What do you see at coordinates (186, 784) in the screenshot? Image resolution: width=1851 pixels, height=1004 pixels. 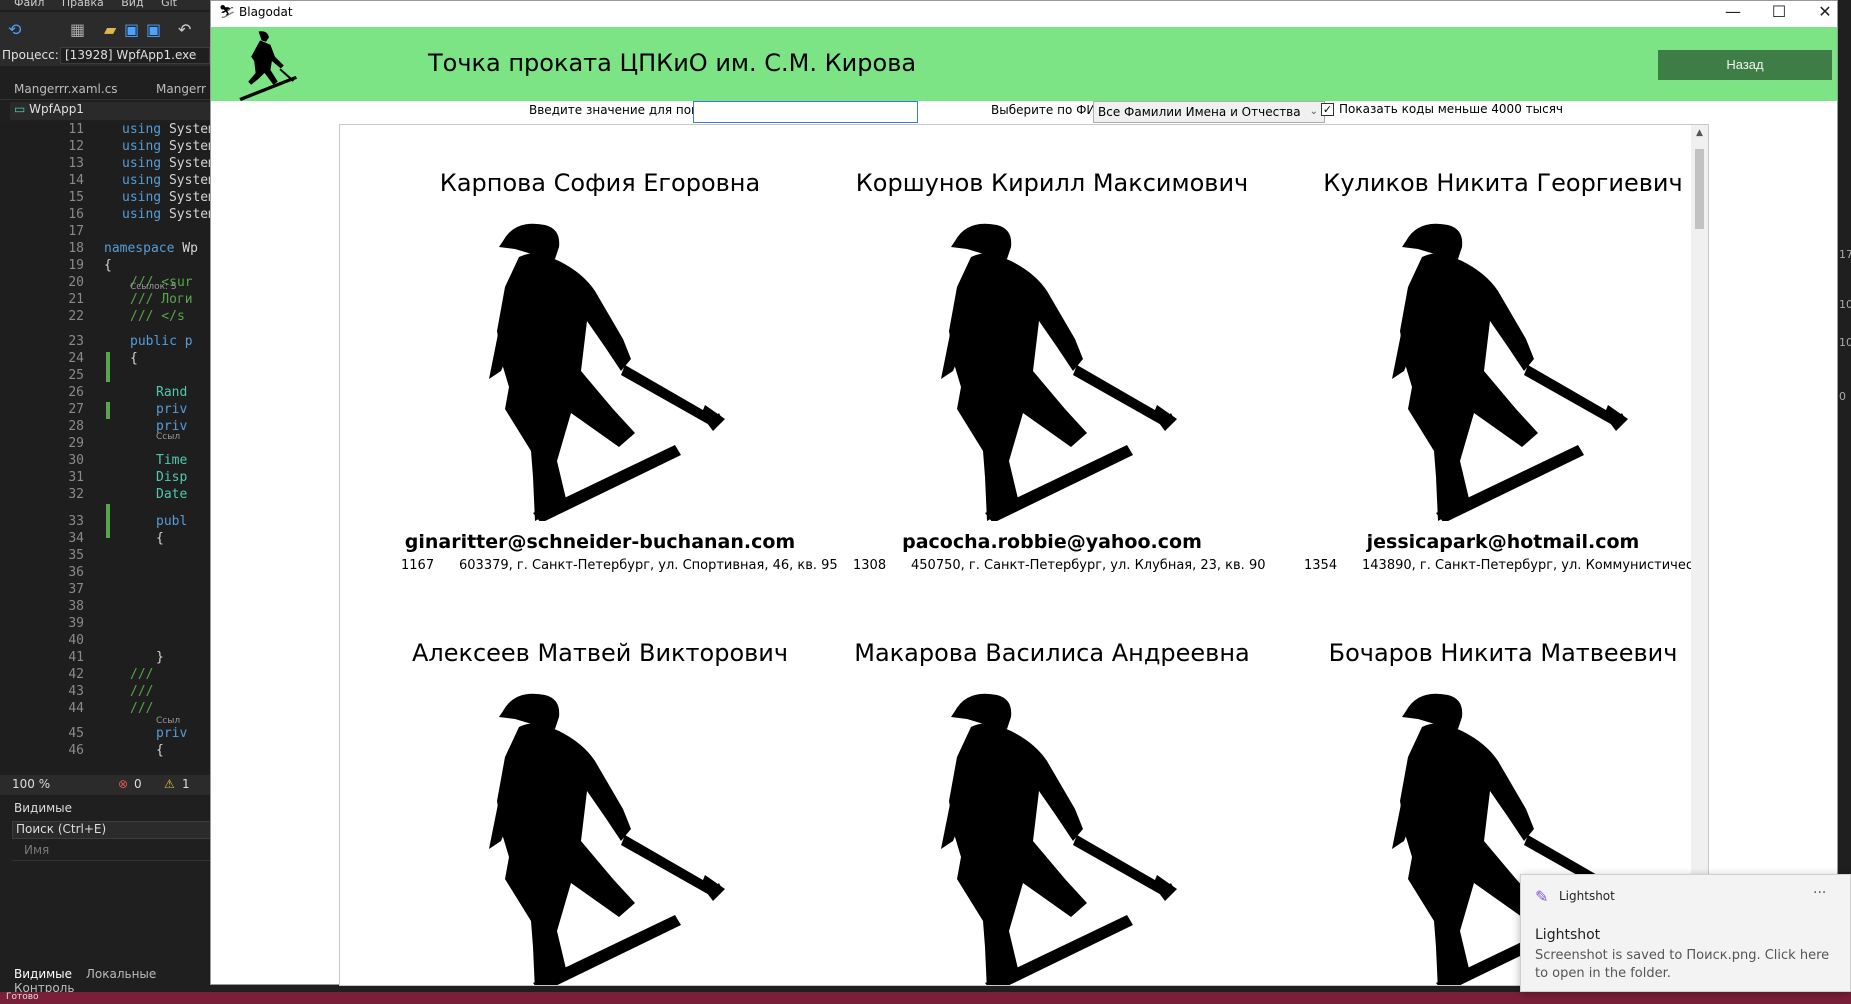 I see `warning-count: 1` at bounding box center [186, 784].